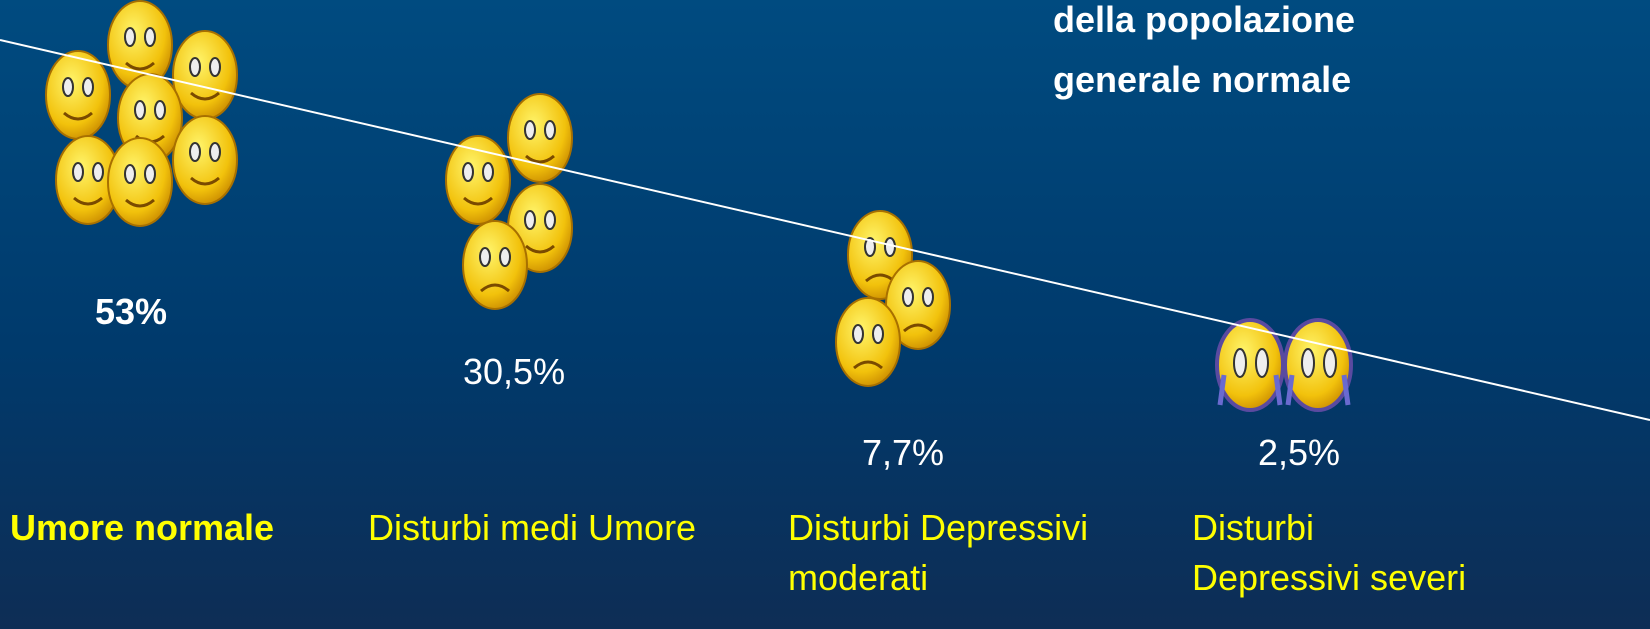 Image resolution: width=1650 pixels, height=629 pixels. What do you see at coordinates (1284, 365) in the screenshot?
I see `severe-faces` at bounding box center [1284, 365].